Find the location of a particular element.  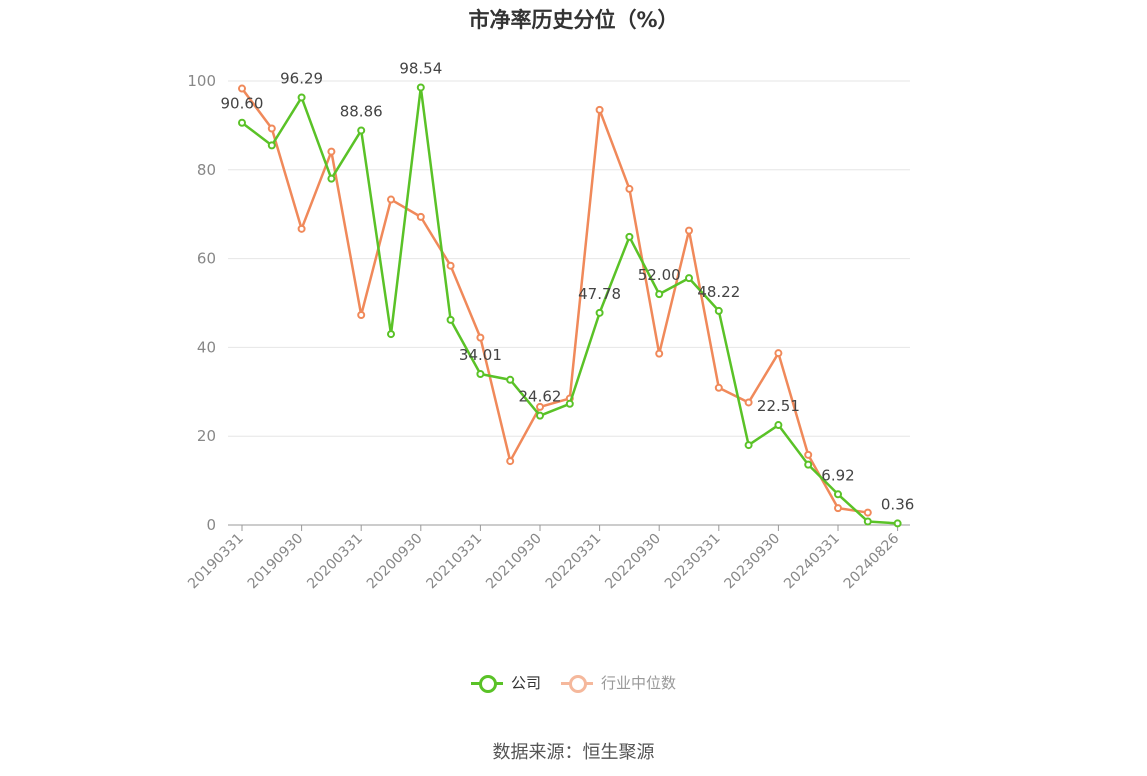

x-tick-label: 20200331 is located at coordinates (335, 562).